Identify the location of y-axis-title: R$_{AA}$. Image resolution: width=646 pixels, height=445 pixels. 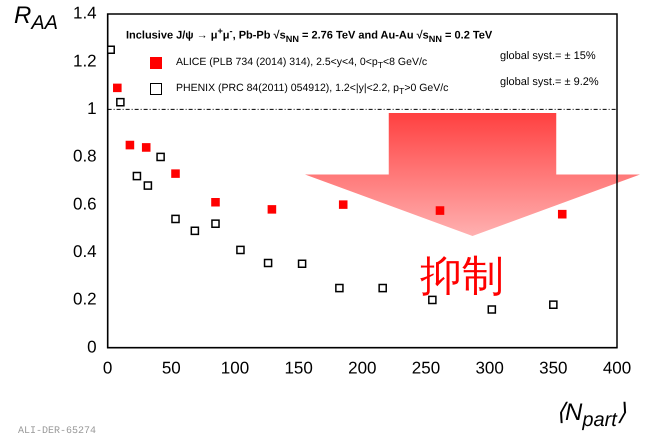
(36, 18).